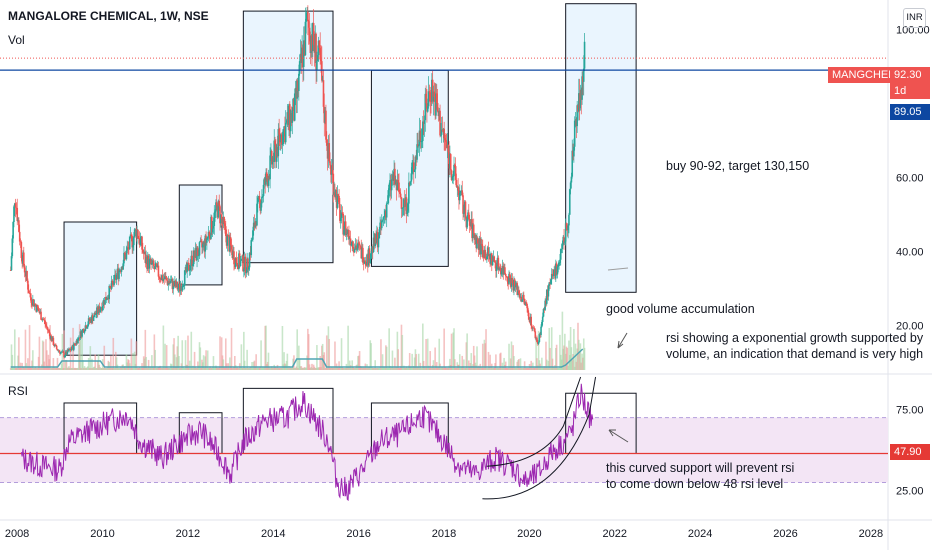 The width and height of the screenshot is (932, 550). Describe the element at coordinates (914, 18) in the screenshot. I see `currency-button: INR` at that location.